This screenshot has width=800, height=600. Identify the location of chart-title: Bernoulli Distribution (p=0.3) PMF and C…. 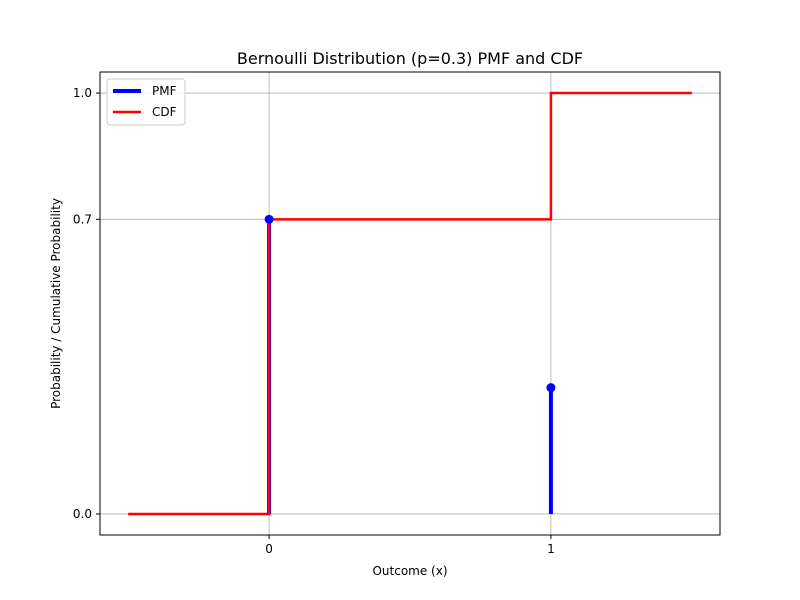
(410, 58).